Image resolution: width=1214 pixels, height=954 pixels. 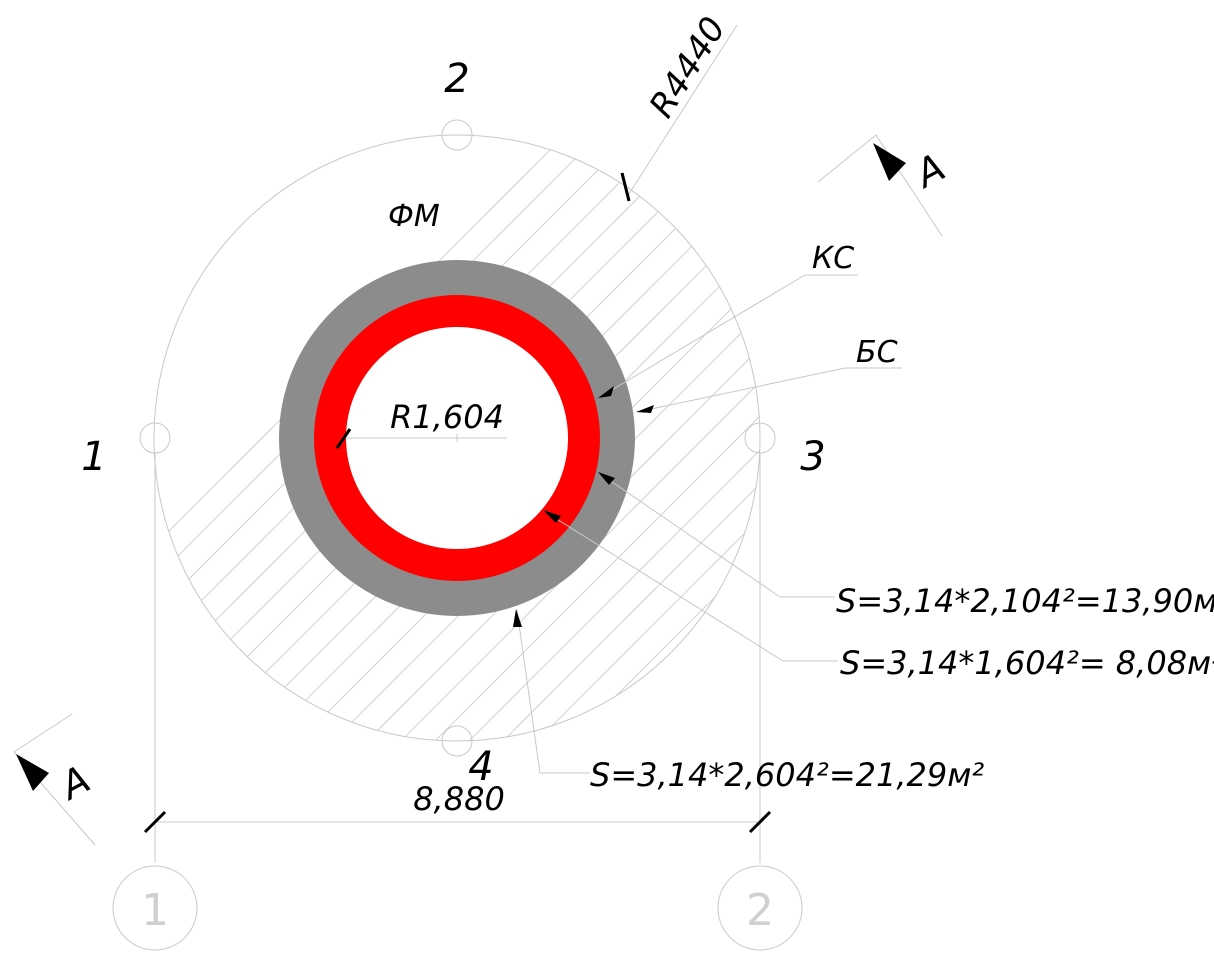 What do you see at coordinates (459, 799) in the screenshot?
I see `span-label: 8,880` at bounding box center [459, 799].